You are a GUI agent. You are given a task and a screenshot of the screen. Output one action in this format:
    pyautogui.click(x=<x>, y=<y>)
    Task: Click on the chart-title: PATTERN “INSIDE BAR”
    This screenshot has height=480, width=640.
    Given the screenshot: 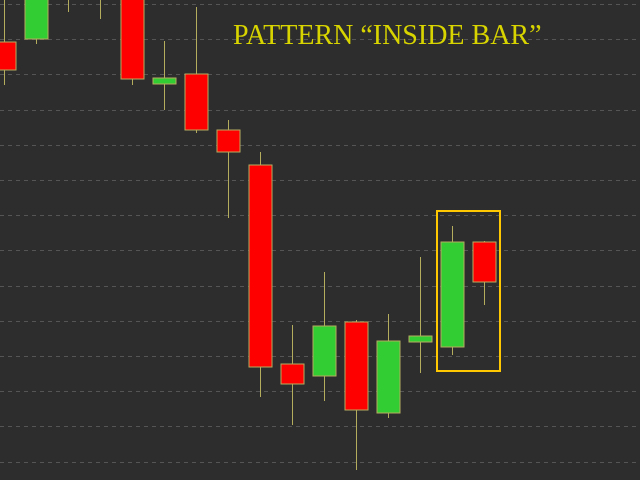 What is the action you would take?
    pyautogui.click(x=387, y=35)
    